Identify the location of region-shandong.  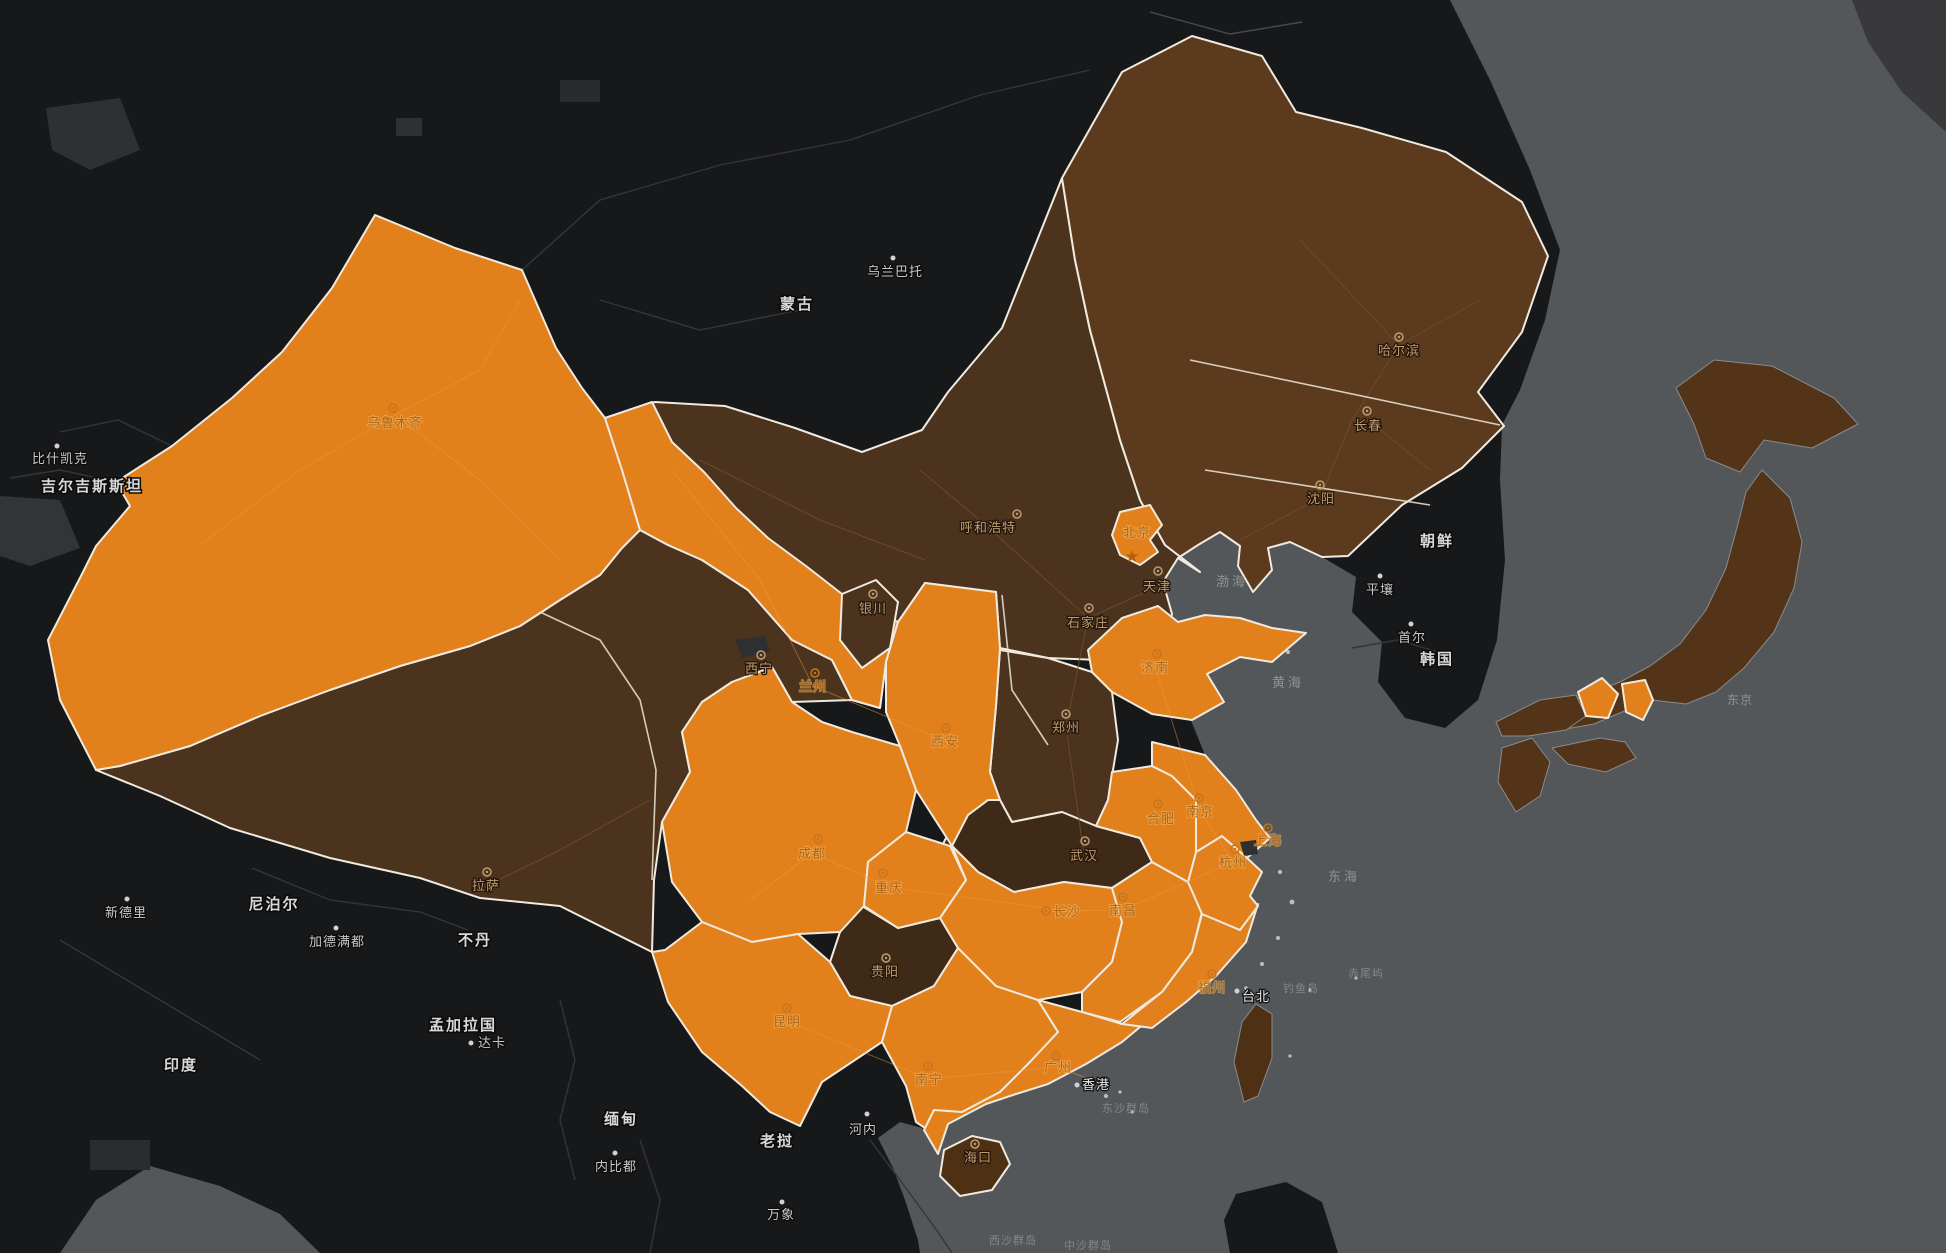
(1197, 663).